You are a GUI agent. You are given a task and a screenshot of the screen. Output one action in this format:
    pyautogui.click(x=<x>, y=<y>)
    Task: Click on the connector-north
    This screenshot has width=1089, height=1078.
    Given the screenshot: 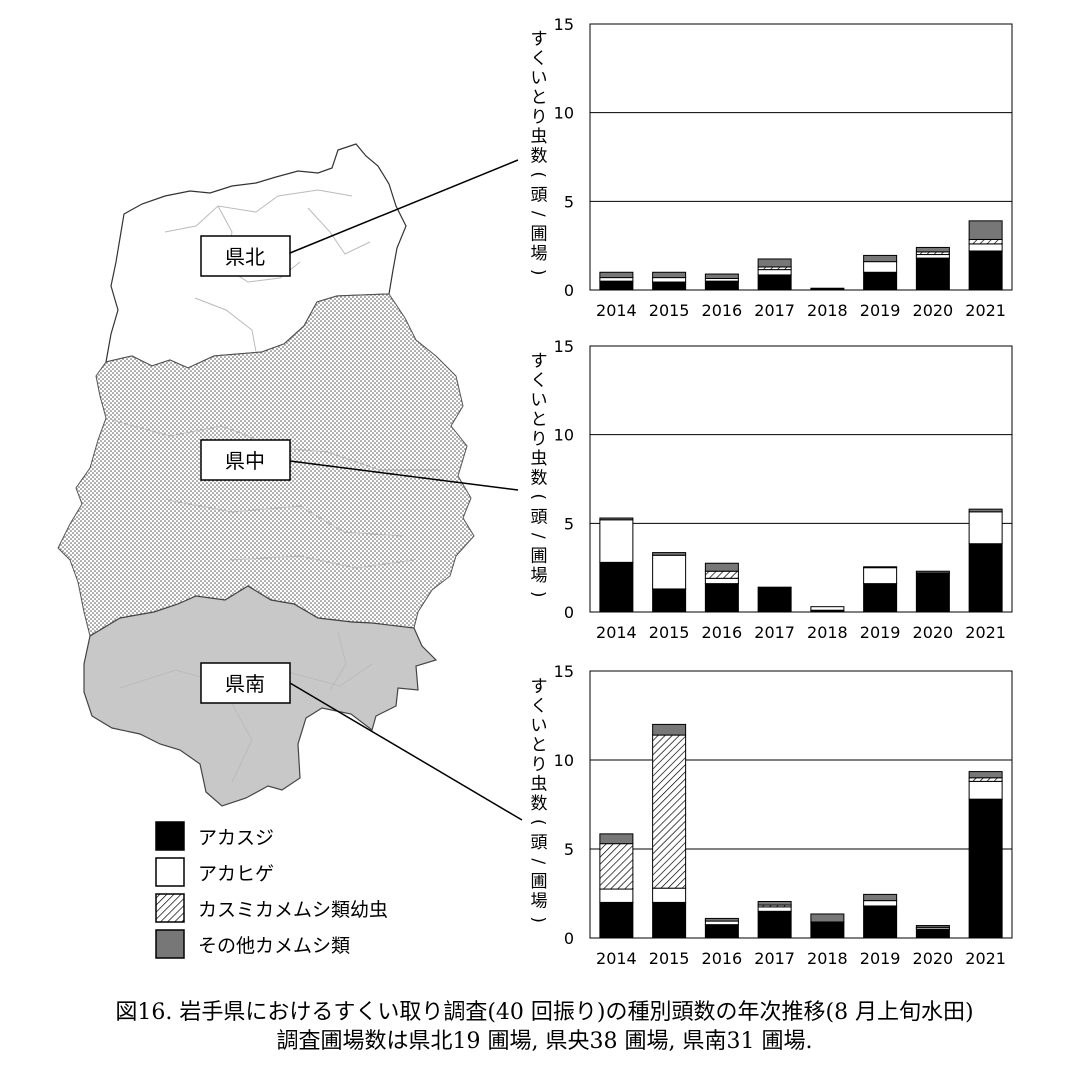 What is the action you would take?
    pyautogui.click(x=404, y=206)
    